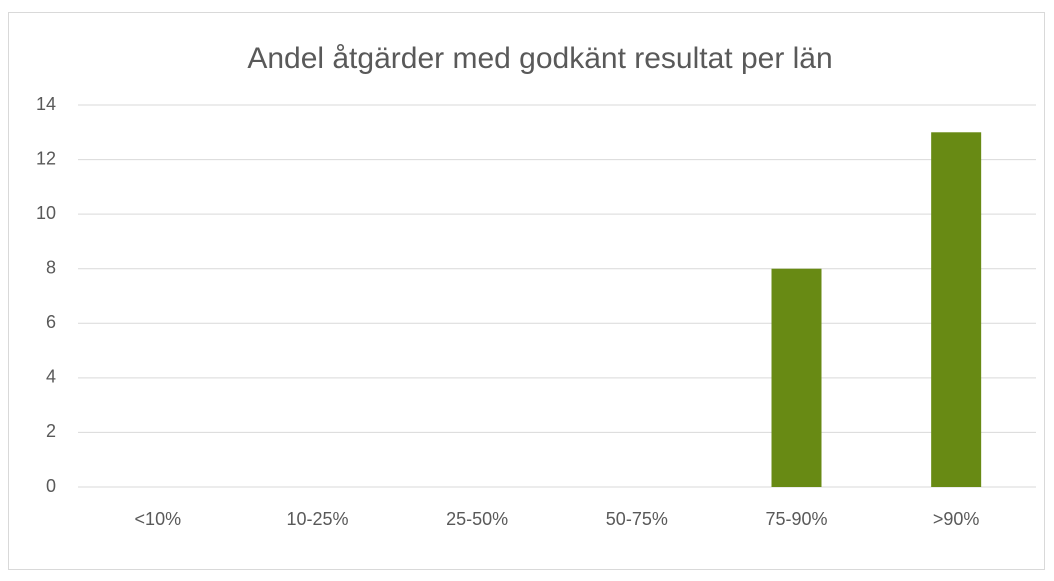  I want to click on x-tick-label: <10%, so click(158, 519).